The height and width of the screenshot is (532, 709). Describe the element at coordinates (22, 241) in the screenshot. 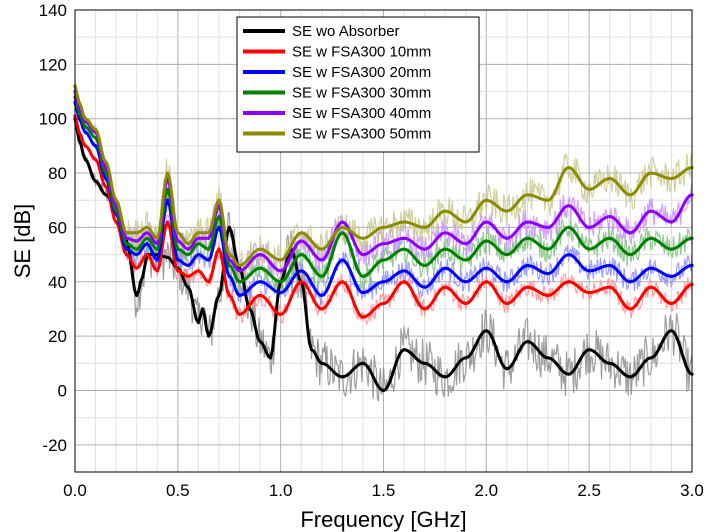

I see `y-axis-label: SE [dB]` at that location.